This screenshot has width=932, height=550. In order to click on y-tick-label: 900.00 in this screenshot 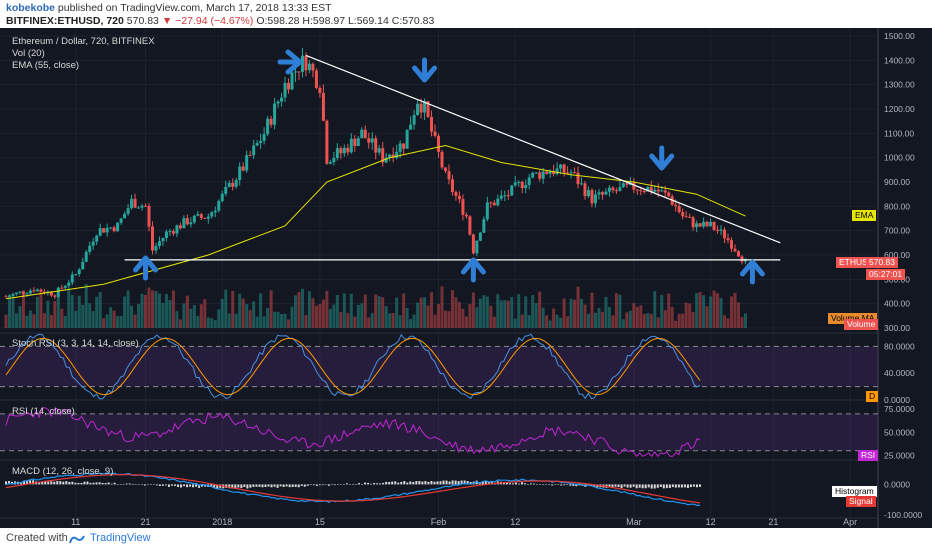, I will do `click(897, 182)`.